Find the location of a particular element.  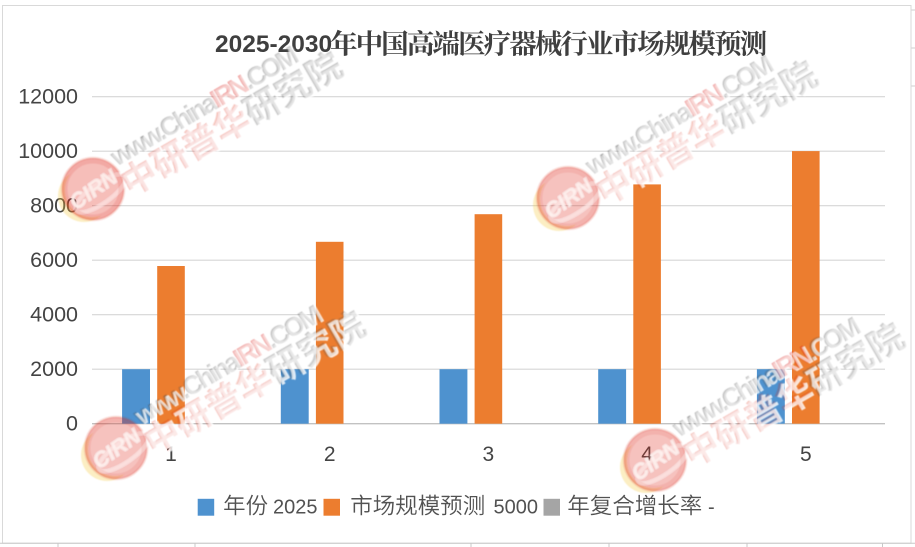

svg-text: 12000 is located at coordinates (48, 97).